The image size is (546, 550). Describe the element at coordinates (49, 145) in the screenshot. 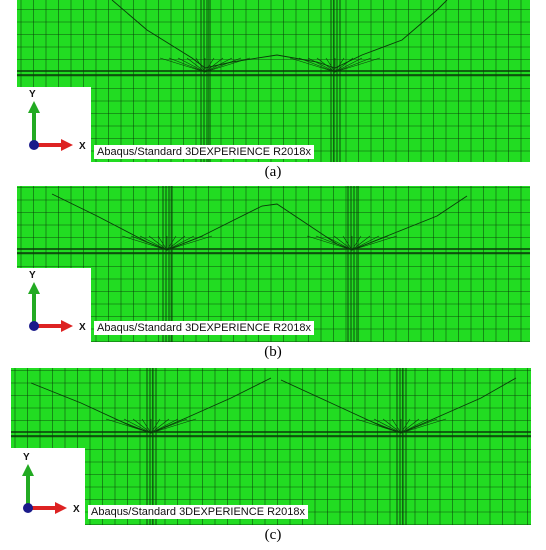

I see `x-axis-arrow` at that location.